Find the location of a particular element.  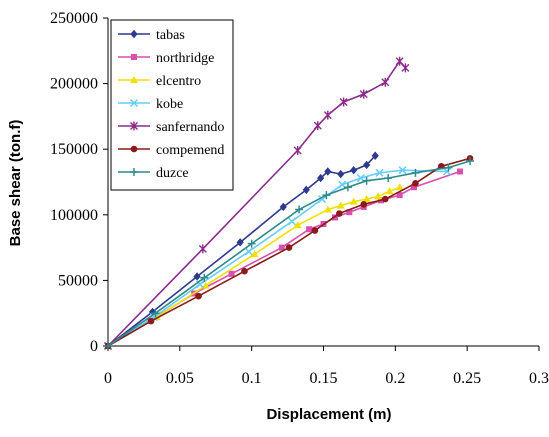

x-tick-label: 0 is located at coordinates (108, 378).